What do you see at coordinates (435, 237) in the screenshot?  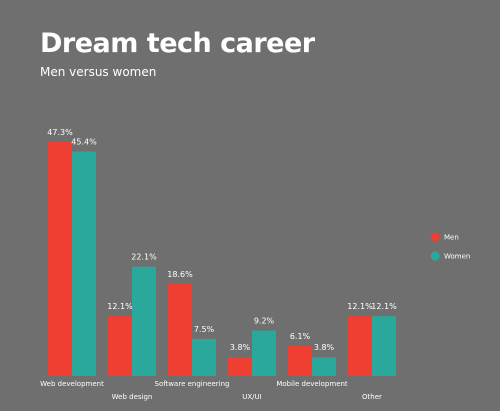 I see `legend-swatch-men` at bounding box center [435, 237].